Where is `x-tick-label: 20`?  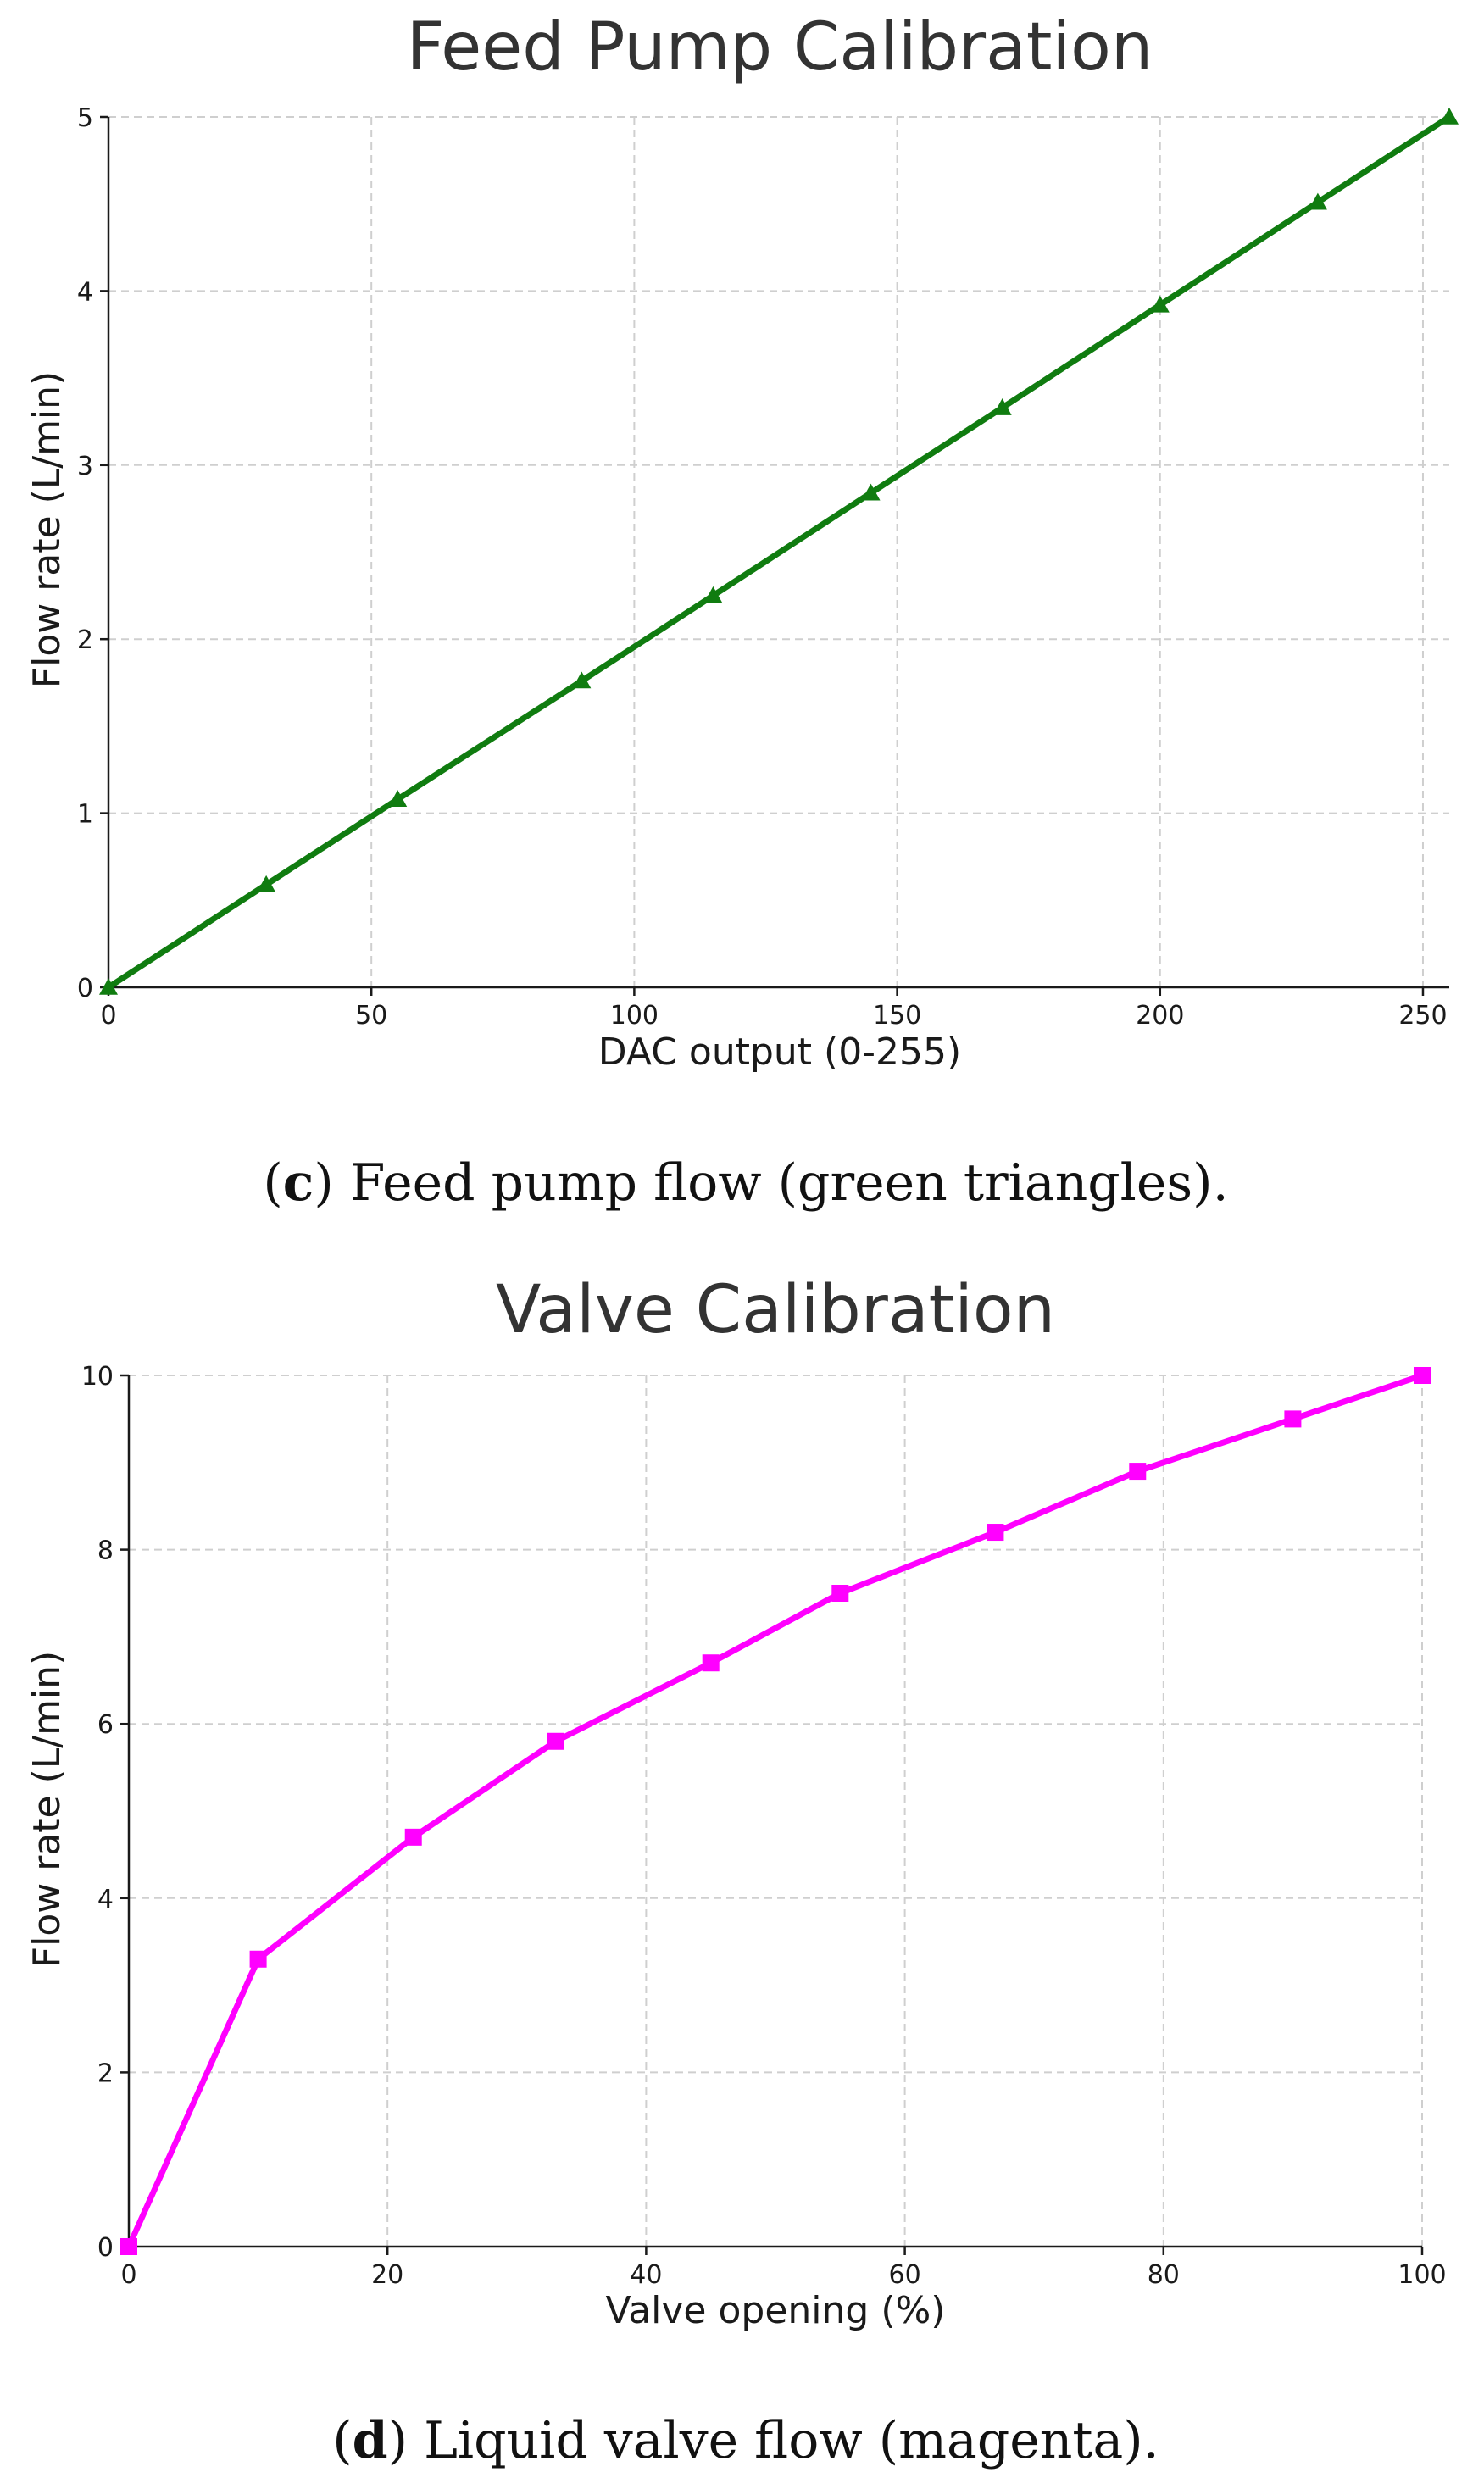 x-tick-label: 20 is located at coordinates (387, 2275).